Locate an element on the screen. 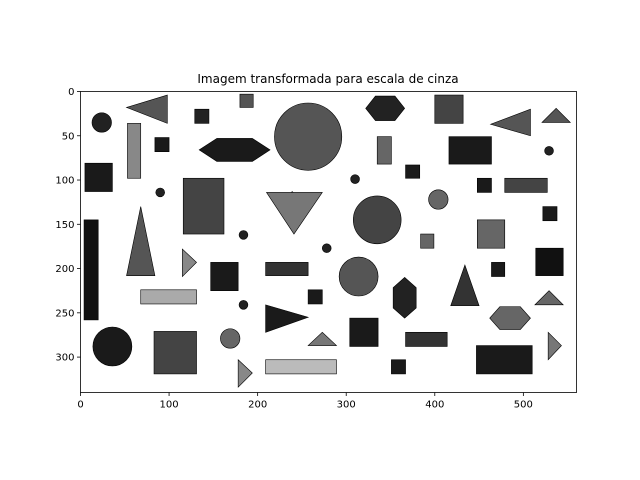 This screenshot has width=640, height=480. y-tick-label: 50 is located at coordinates (68, 136).